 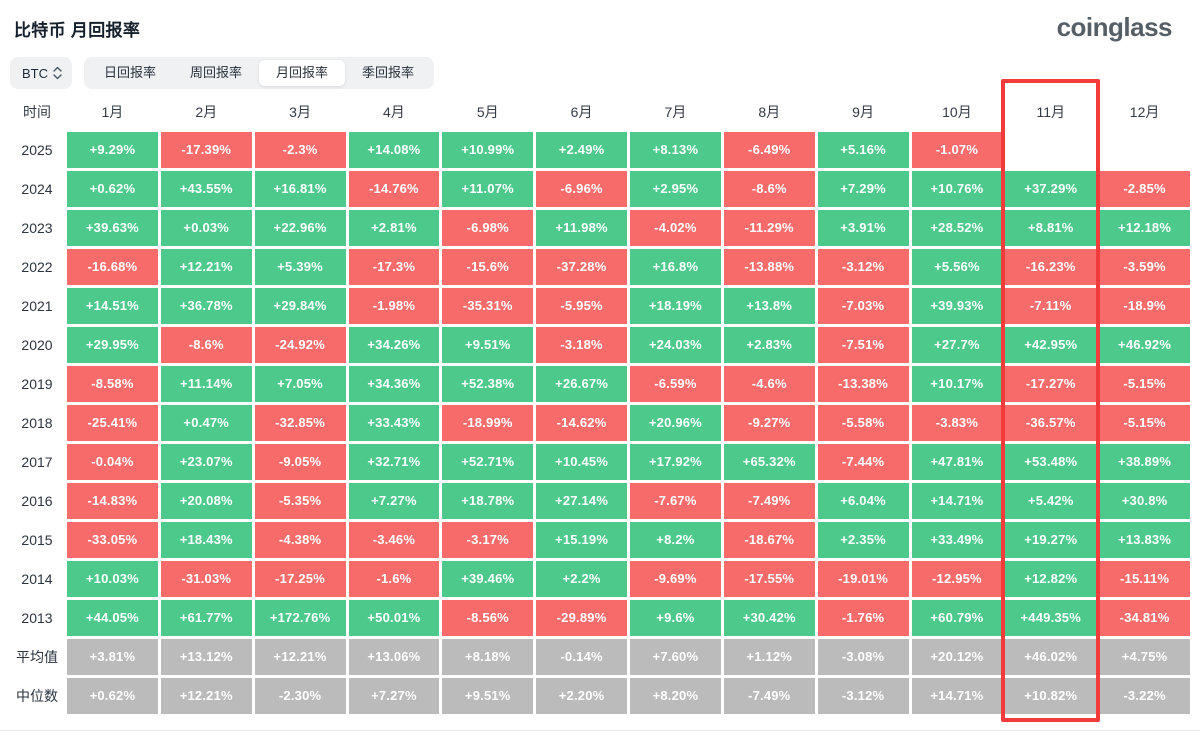 I want to click on return-cell: +23.07%, so click(x=206, y=462).